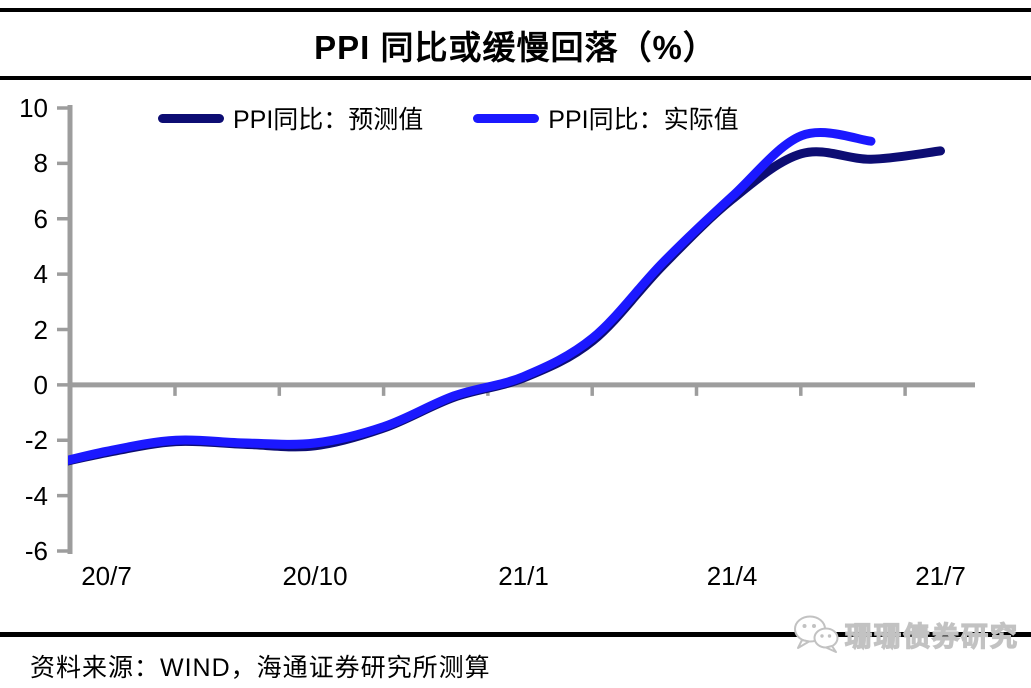  Describe the element at coordinates (40, 274) in the screenshot. I see `y-axis-label: 4` at that location.